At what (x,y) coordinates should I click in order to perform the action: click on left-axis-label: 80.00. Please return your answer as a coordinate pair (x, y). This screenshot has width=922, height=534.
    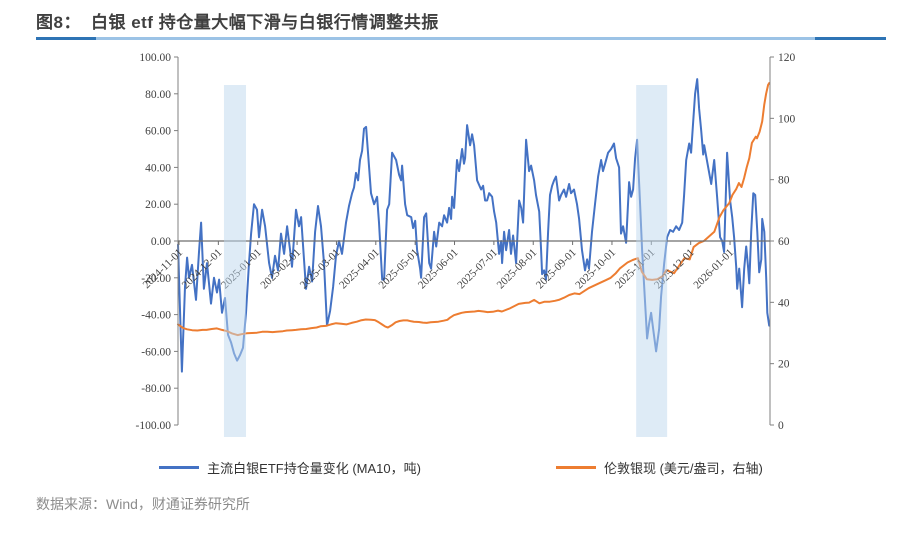
    Looking at the image, I should click on (158, 95).